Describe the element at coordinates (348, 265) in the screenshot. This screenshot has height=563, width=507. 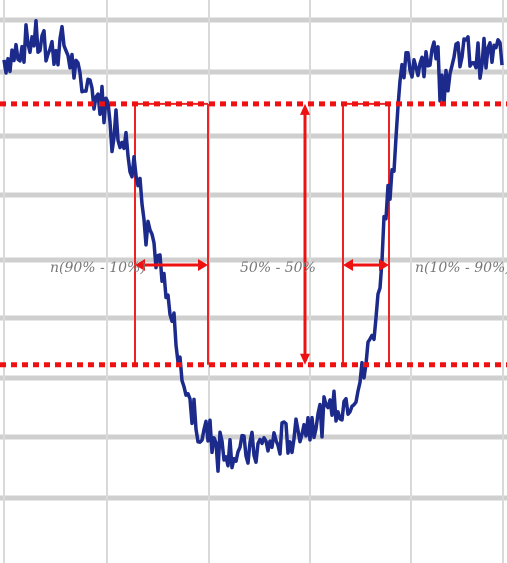
I see `arrow-rise-head-left` at that location.